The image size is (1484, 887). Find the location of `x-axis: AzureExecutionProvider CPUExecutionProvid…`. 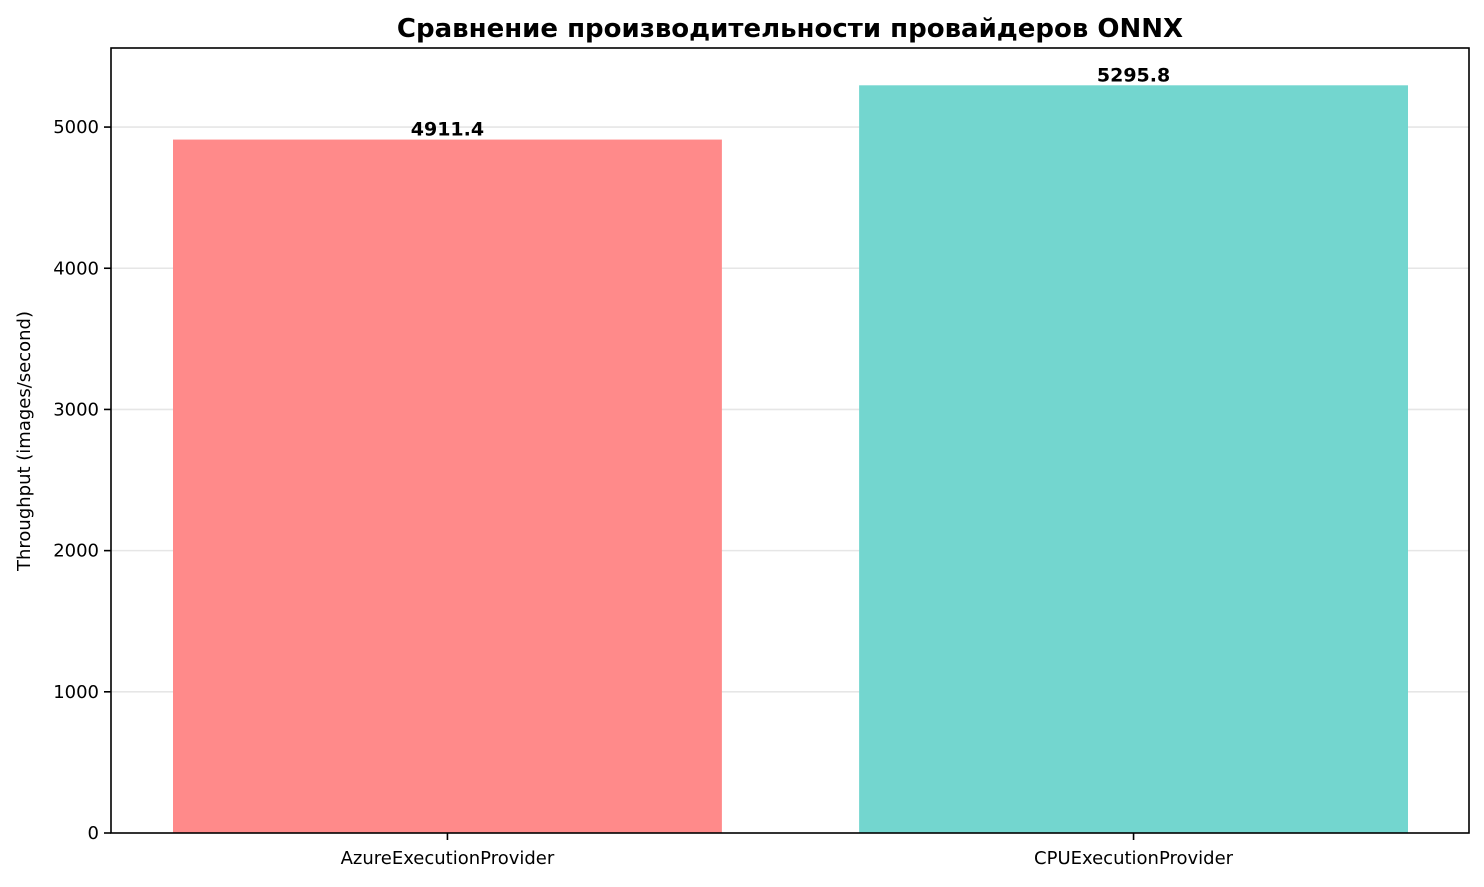

x-axis: AzureExecutionProvider CPUExecutionProvid… is located at coordinates (787, 851).